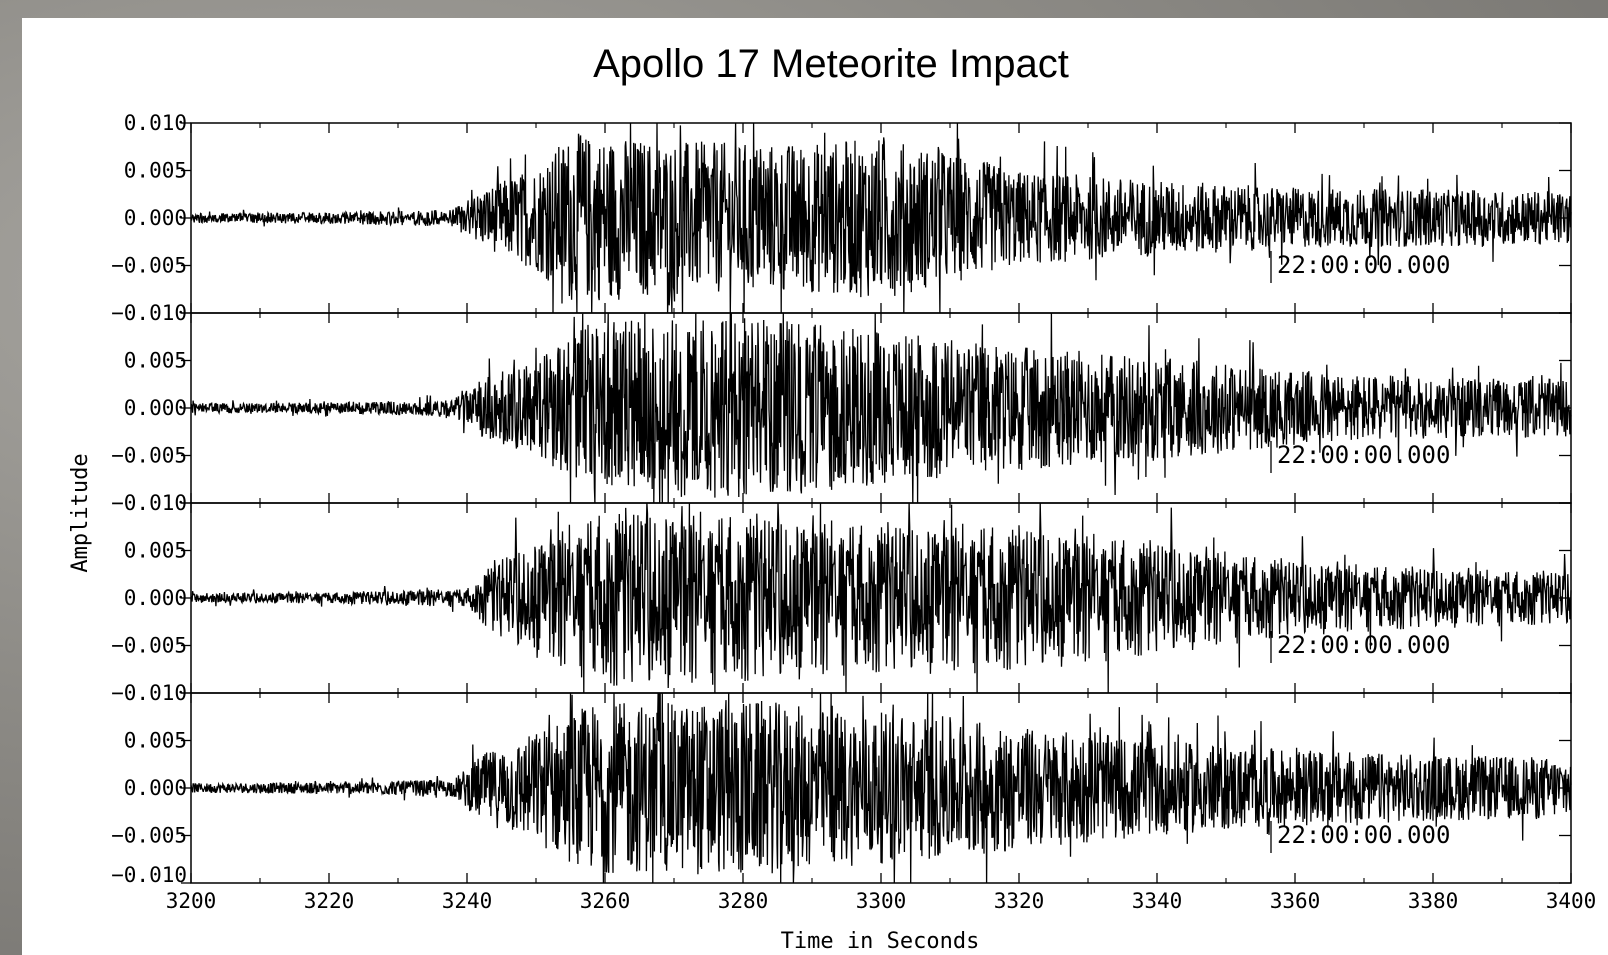  What do you see at coordinates (1571, 901) in the screenshot?
I see `x-tick-label: 3400` at bounding box center [1571, 901].